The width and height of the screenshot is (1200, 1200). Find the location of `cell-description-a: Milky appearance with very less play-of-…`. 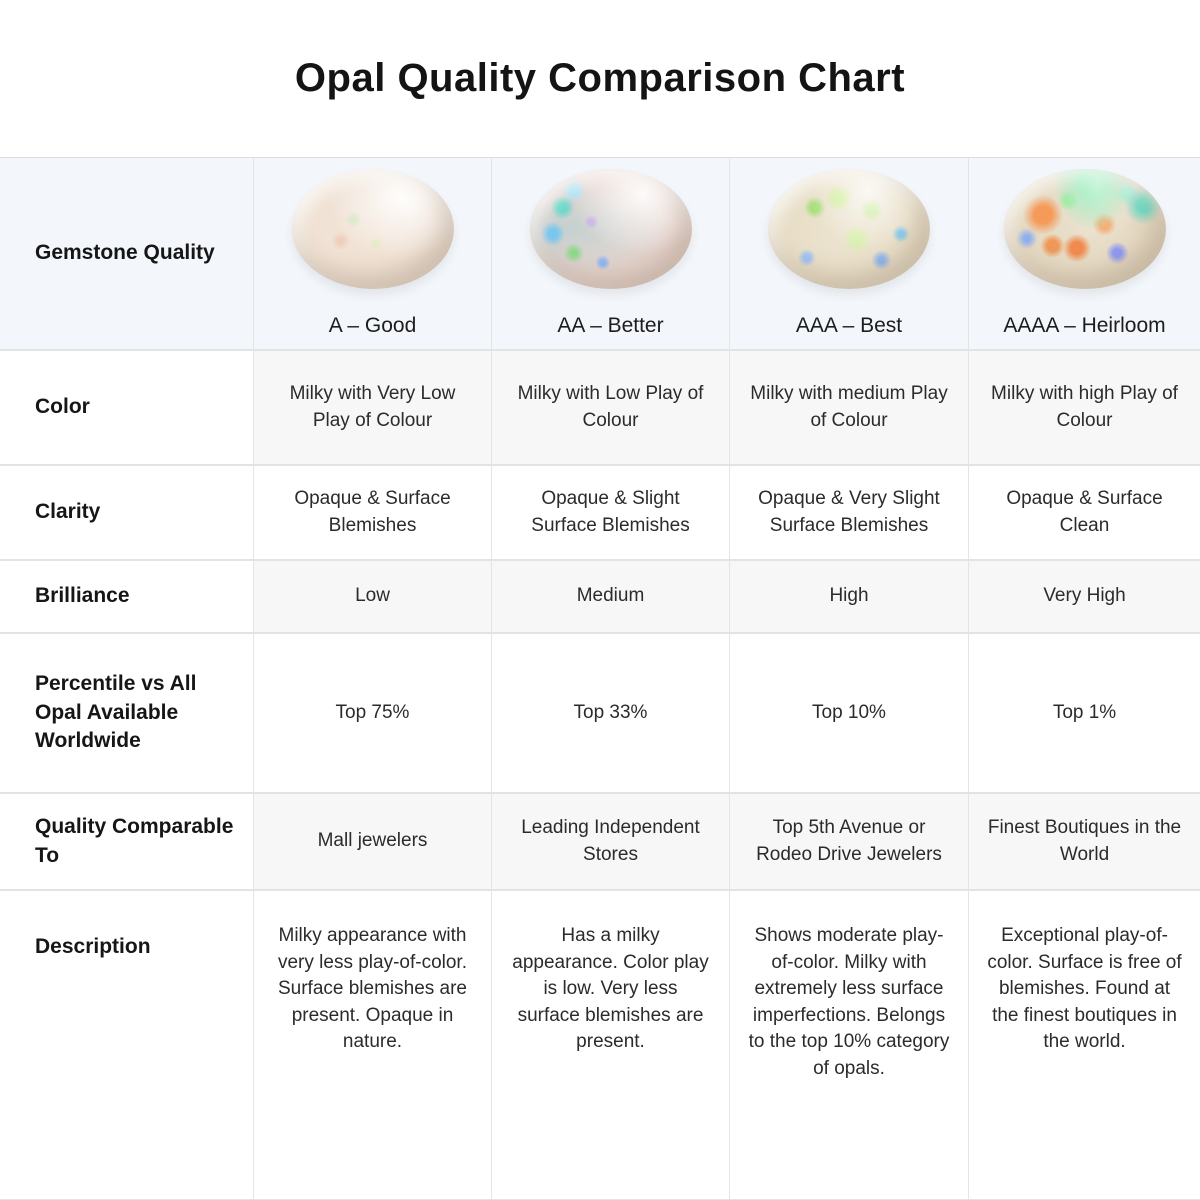

cell-description-a: Milky appearance with very less play-of-… is located at coordinates (373, 1045).